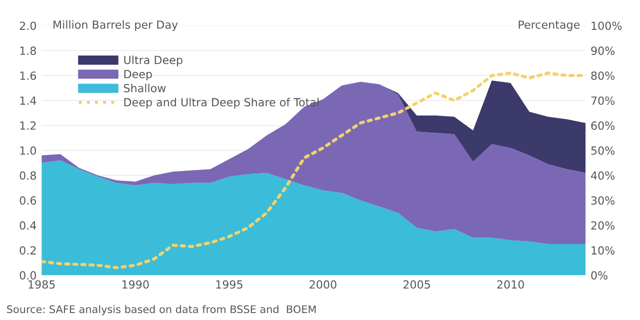 The height and width of the screenshot is (320, 640). I want to click on y-tick-label: 0.4, so click(28, 225).